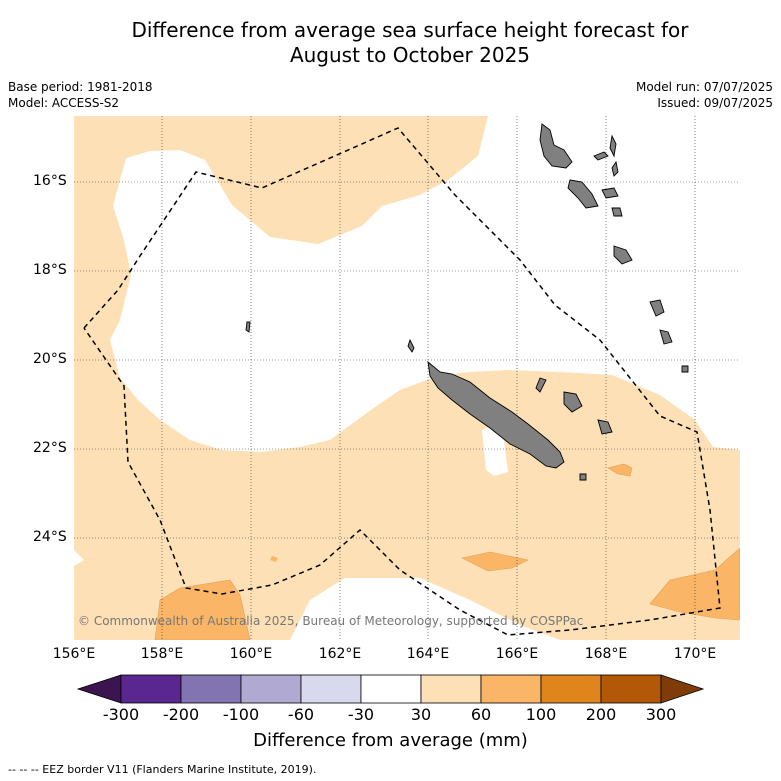  I want to click on colorbar-label: 200, so click(601, 714).